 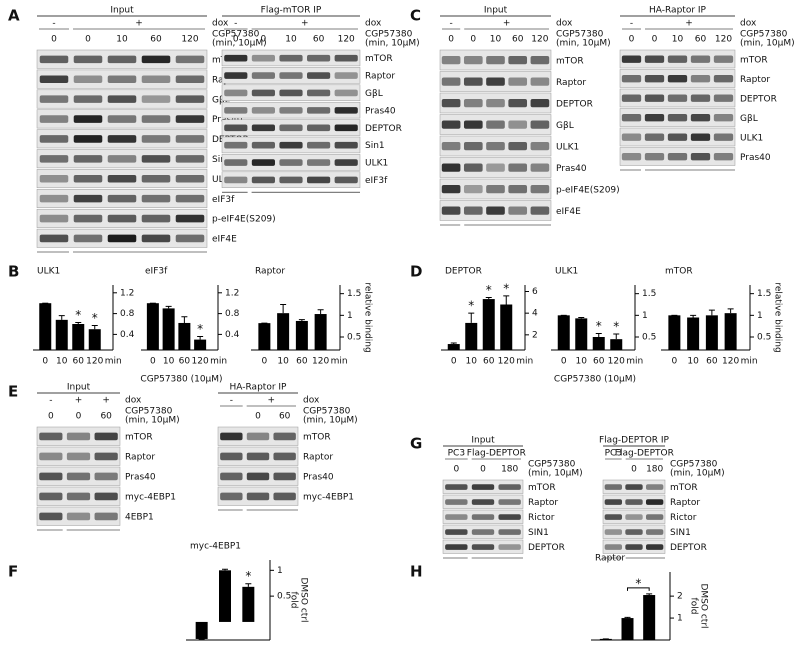 I want to click on dose-label: 180, so click(x=509, y=470).